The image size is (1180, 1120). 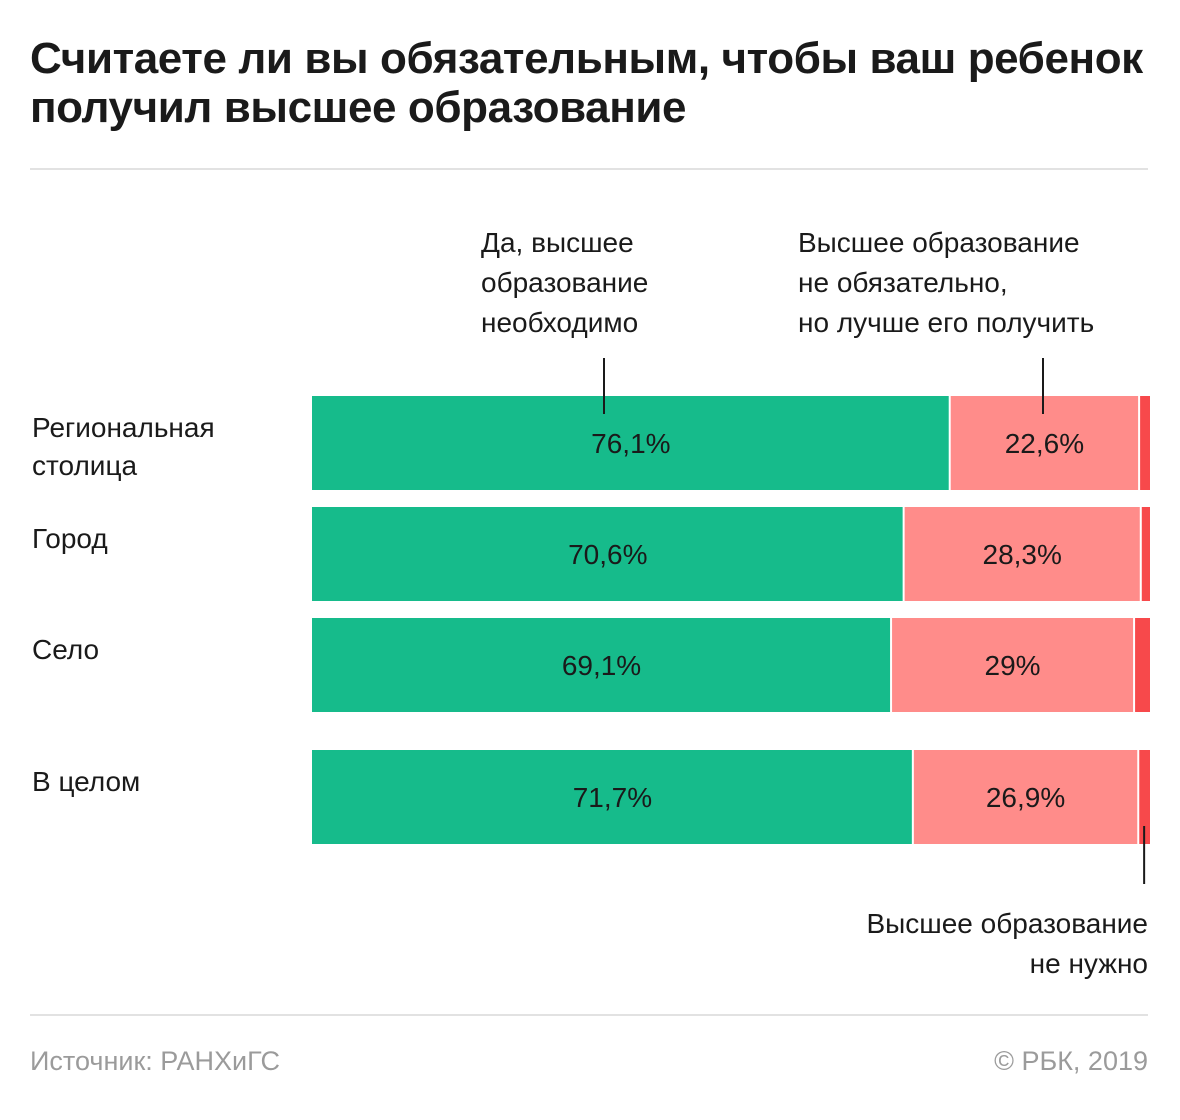 I want to click on legend-not-required-line: не обязательно,, so click(x=903, y=282).